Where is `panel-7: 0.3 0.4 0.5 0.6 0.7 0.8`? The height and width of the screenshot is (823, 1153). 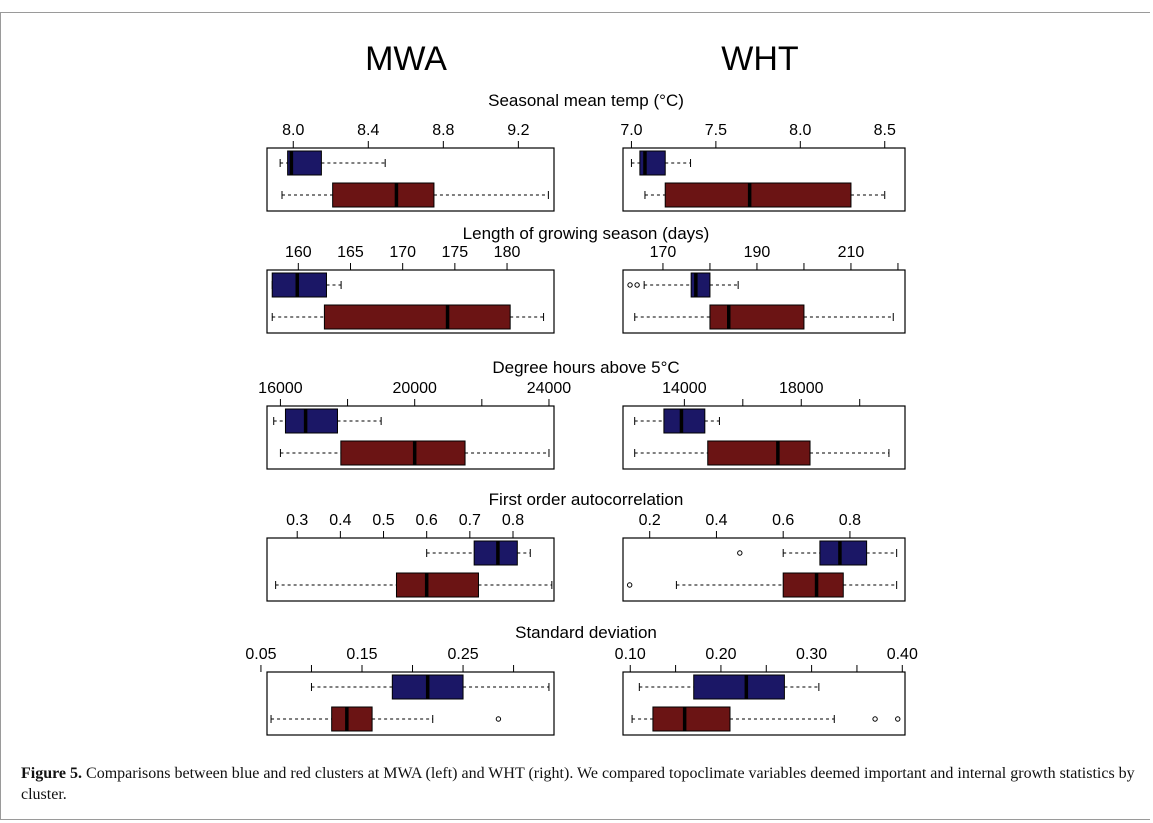 panel-7: 0.3 0.4 0.5 0.6 0.7 0.8 is located at coordinates (410, 557).